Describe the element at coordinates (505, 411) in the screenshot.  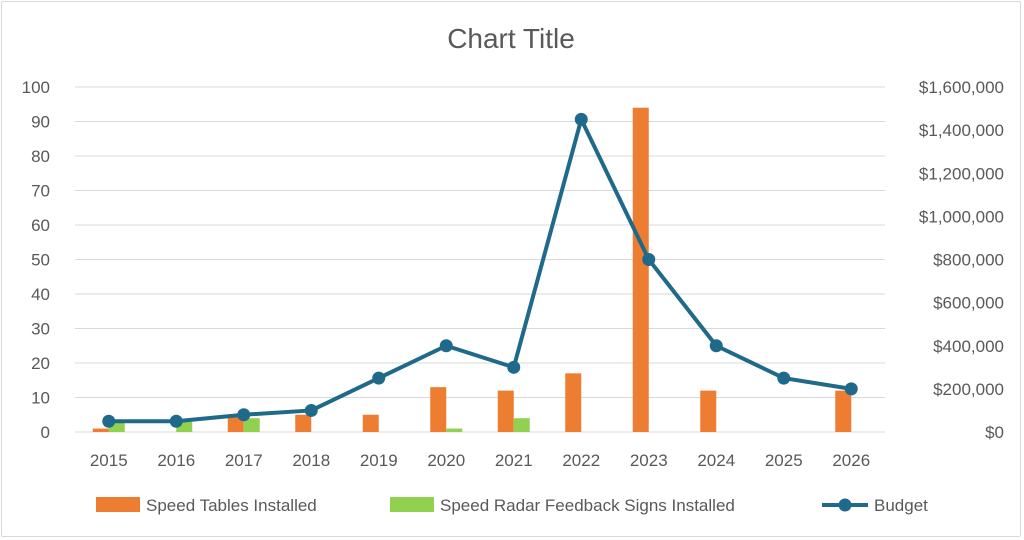
I see `bar-0-2021` at that location.